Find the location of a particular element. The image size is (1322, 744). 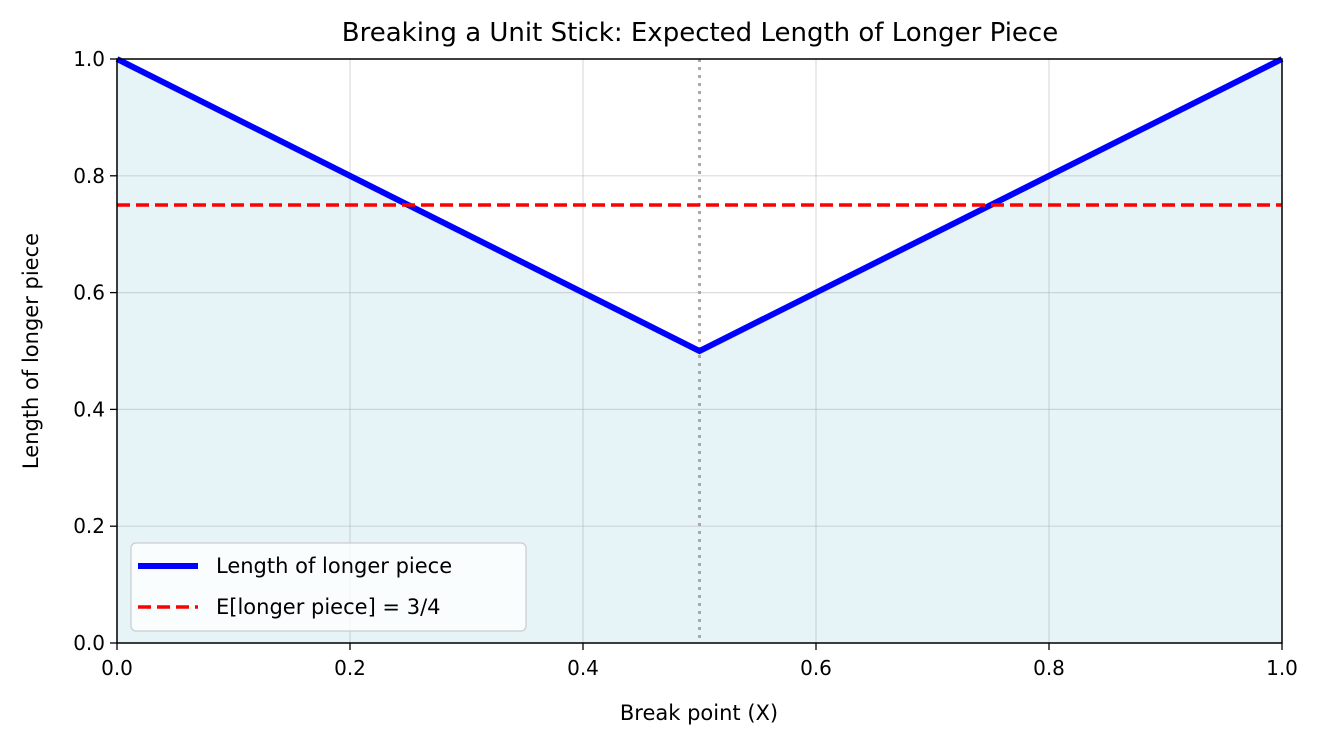

x-tick-label-1: 0.2 is located at coordinates (350, 668).